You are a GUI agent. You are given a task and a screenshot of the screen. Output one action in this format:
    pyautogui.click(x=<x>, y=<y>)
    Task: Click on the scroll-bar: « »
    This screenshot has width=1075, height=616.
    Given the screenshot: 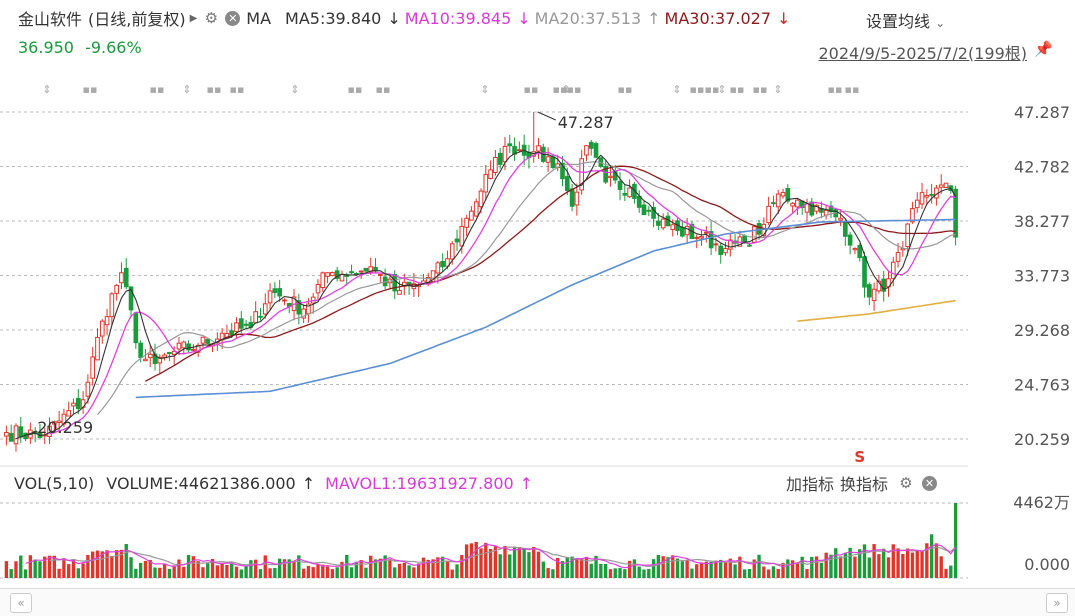 What is the action you would take?
    pyautogui.click(x=537, y=602)
    